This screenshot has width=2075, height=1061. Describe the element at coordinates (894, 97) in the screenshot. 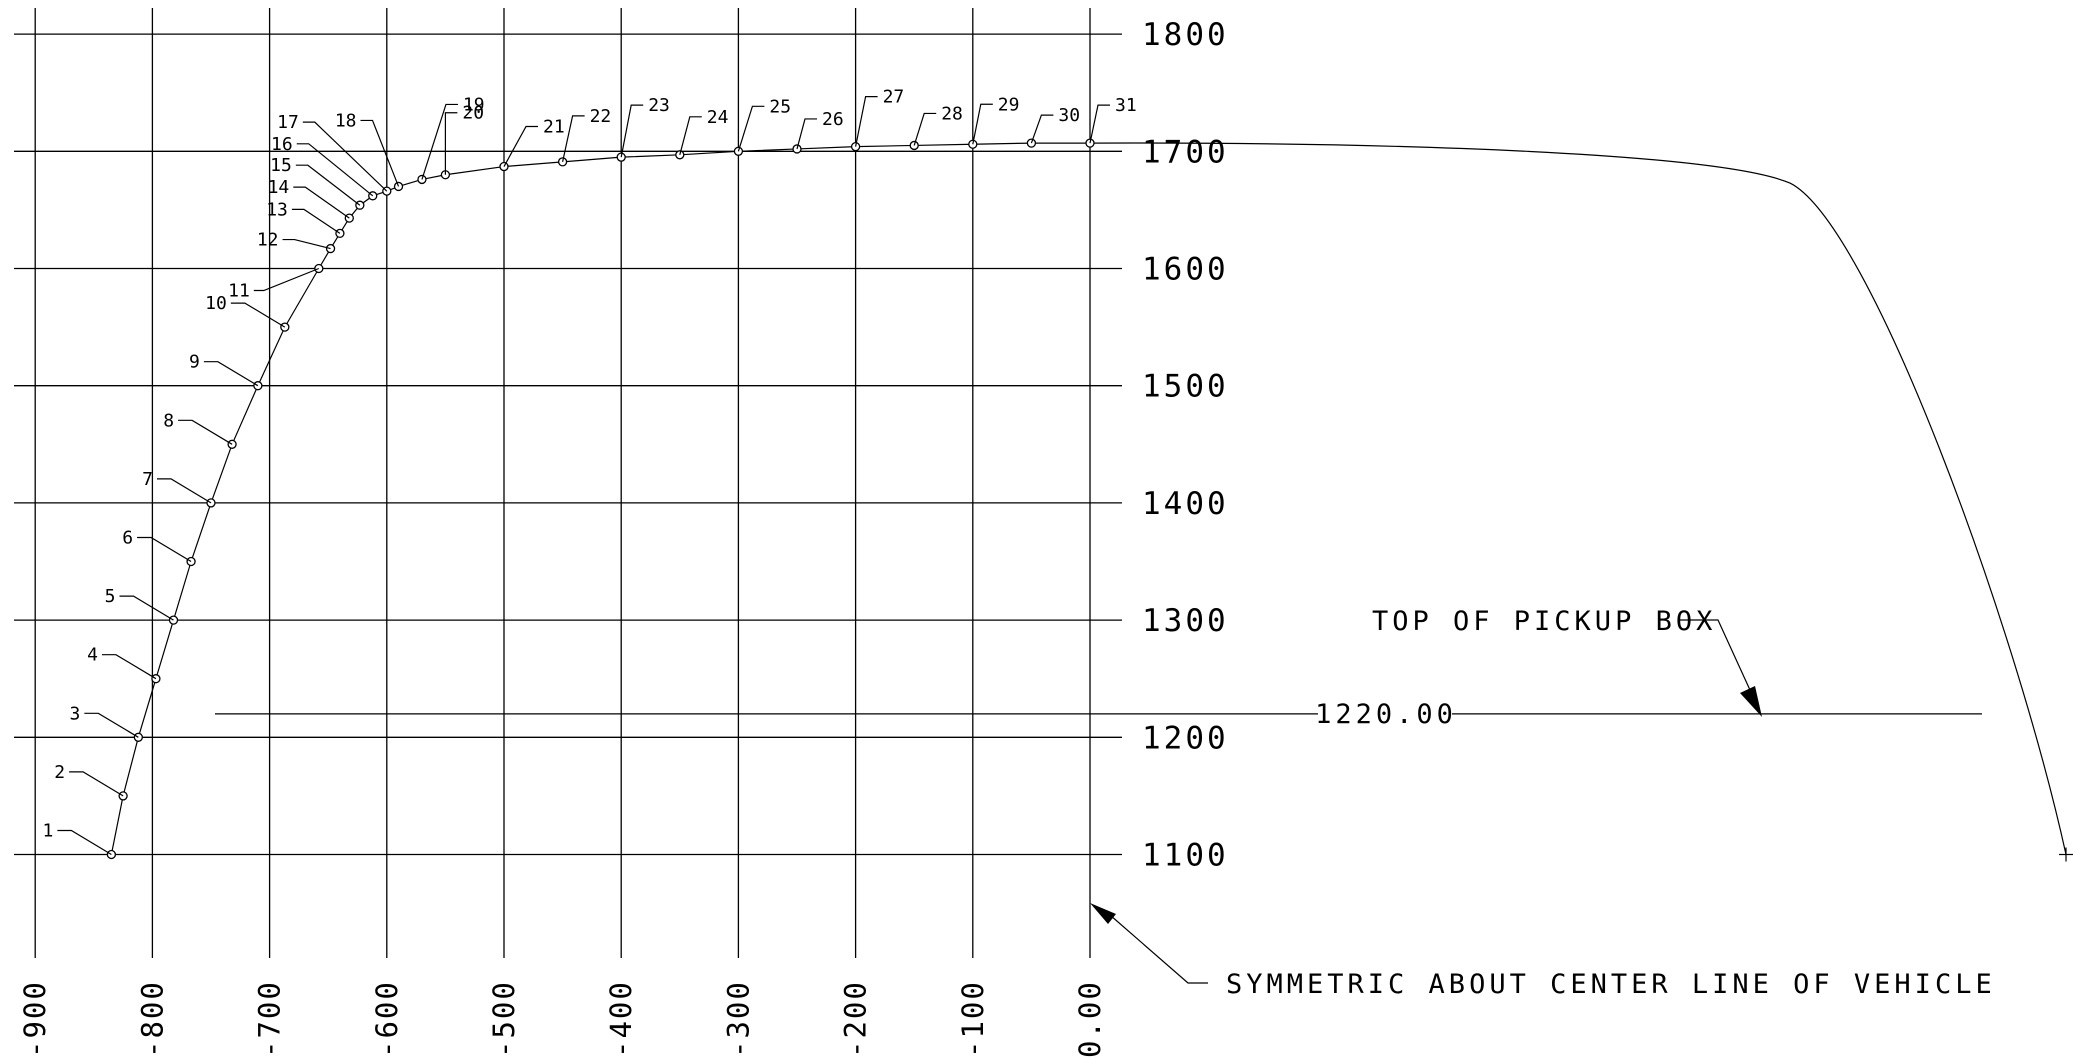

I see `point-number-label: 27` at that location.